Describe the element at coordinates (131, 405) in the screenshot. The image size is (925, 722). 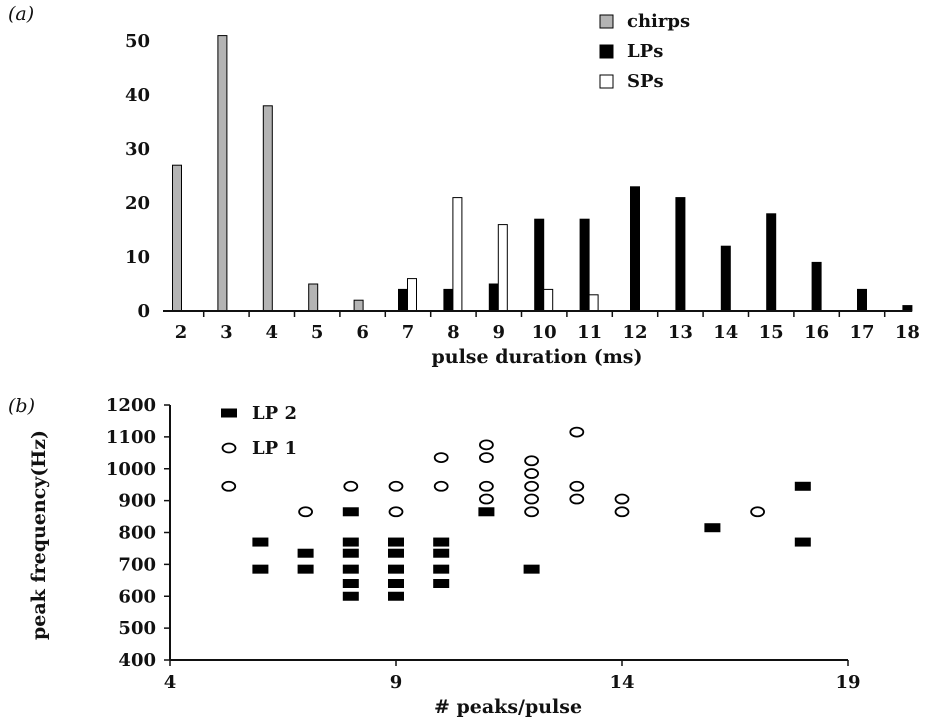
I see `panel-b-y-tick-label: 1200` at that location.